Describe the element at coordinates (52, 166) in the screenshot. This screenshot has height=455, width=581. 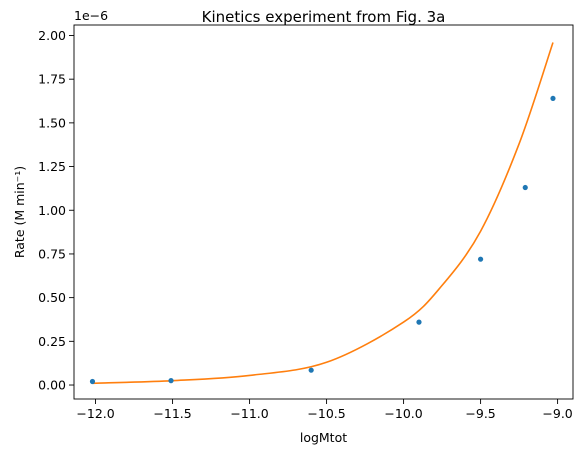
I see `y-tick-label: 1.25` at that location.